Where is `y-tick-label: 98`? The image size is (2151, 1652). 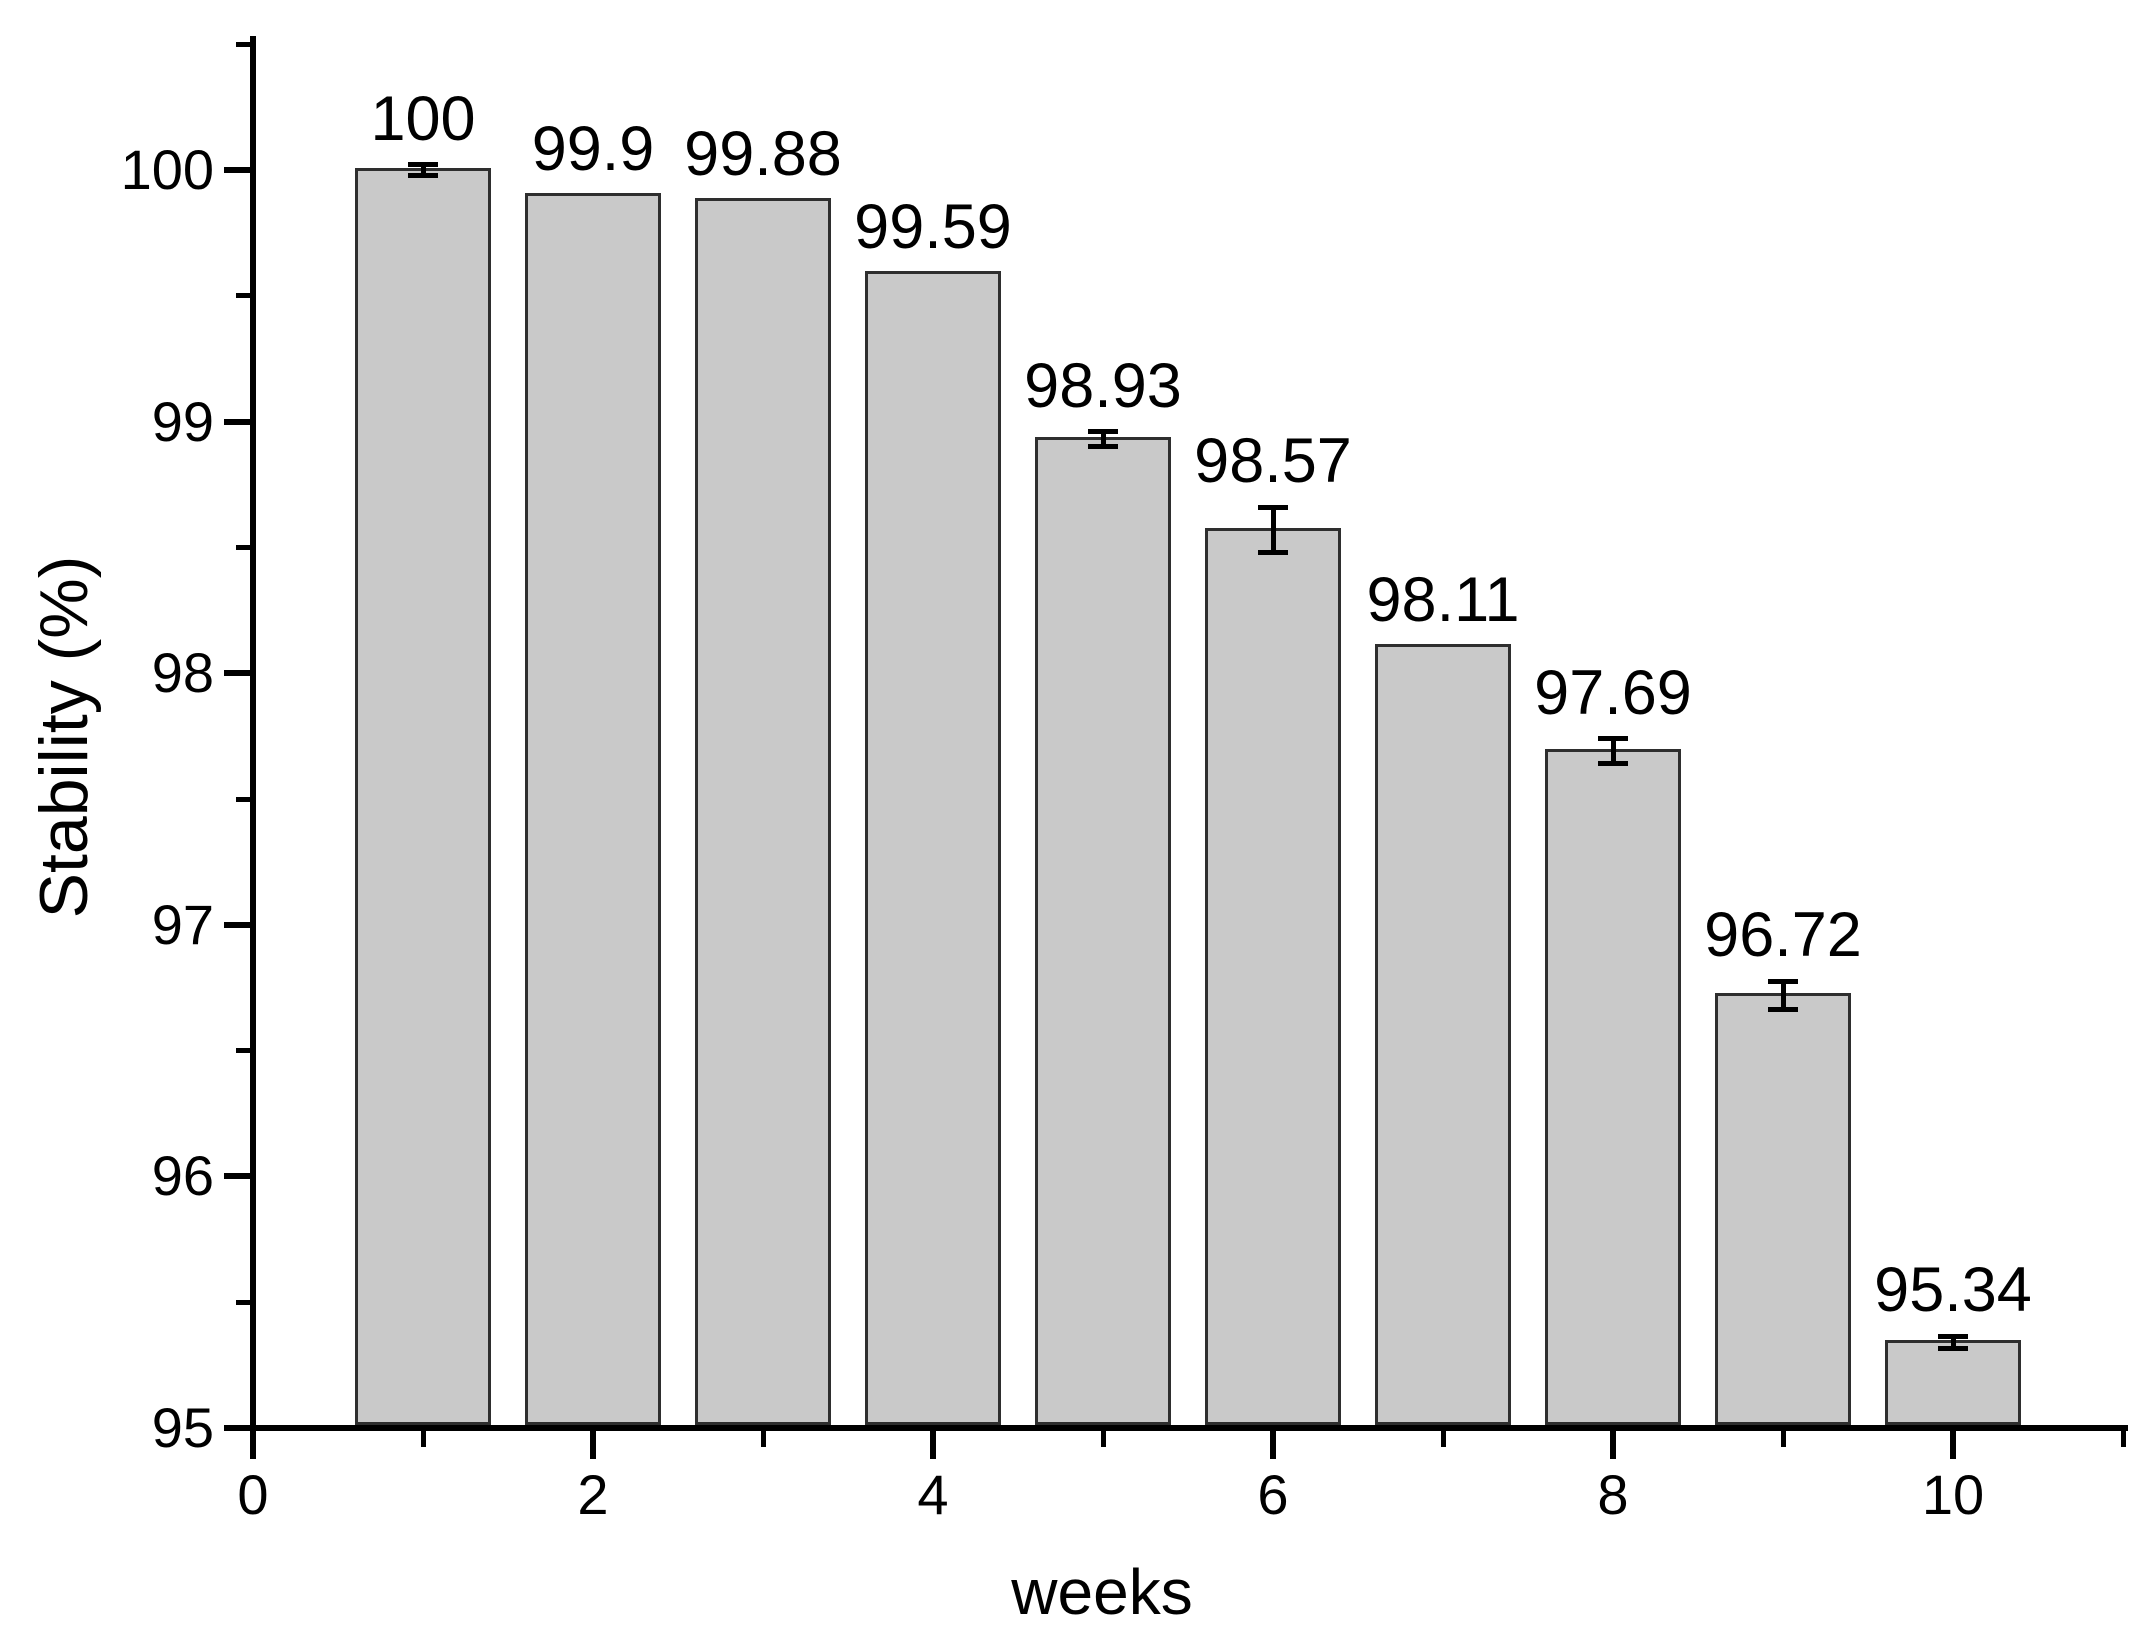
y-tick-label: 98 is located at coordinates (182, 673).